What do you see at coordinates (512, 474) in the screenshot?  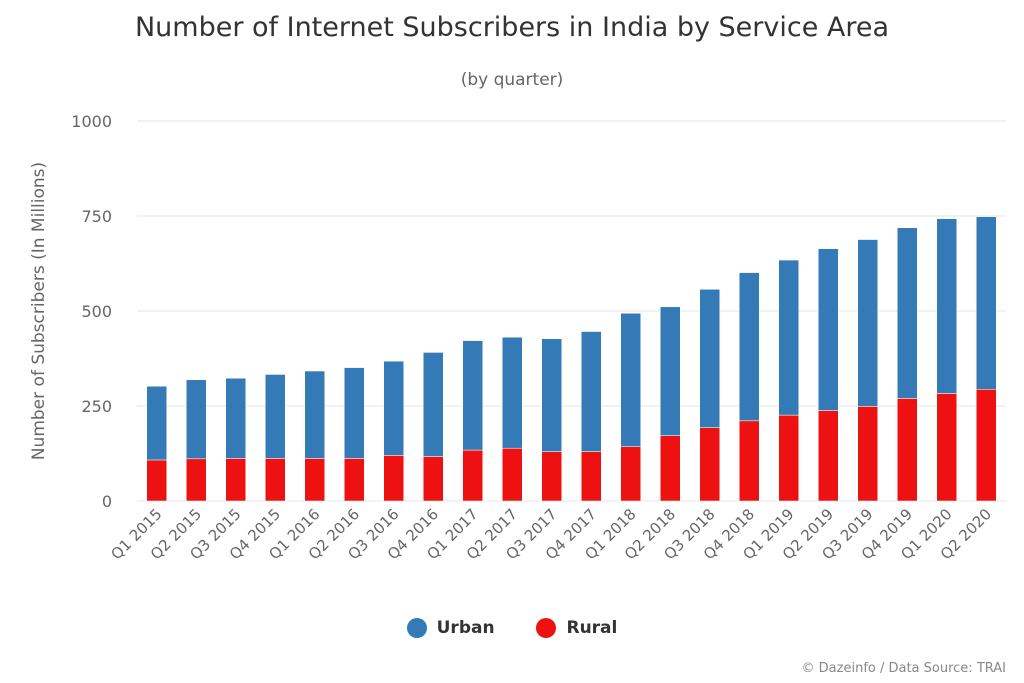 I see `bar-rural-q2-2017` at bounding box center [512, 474].